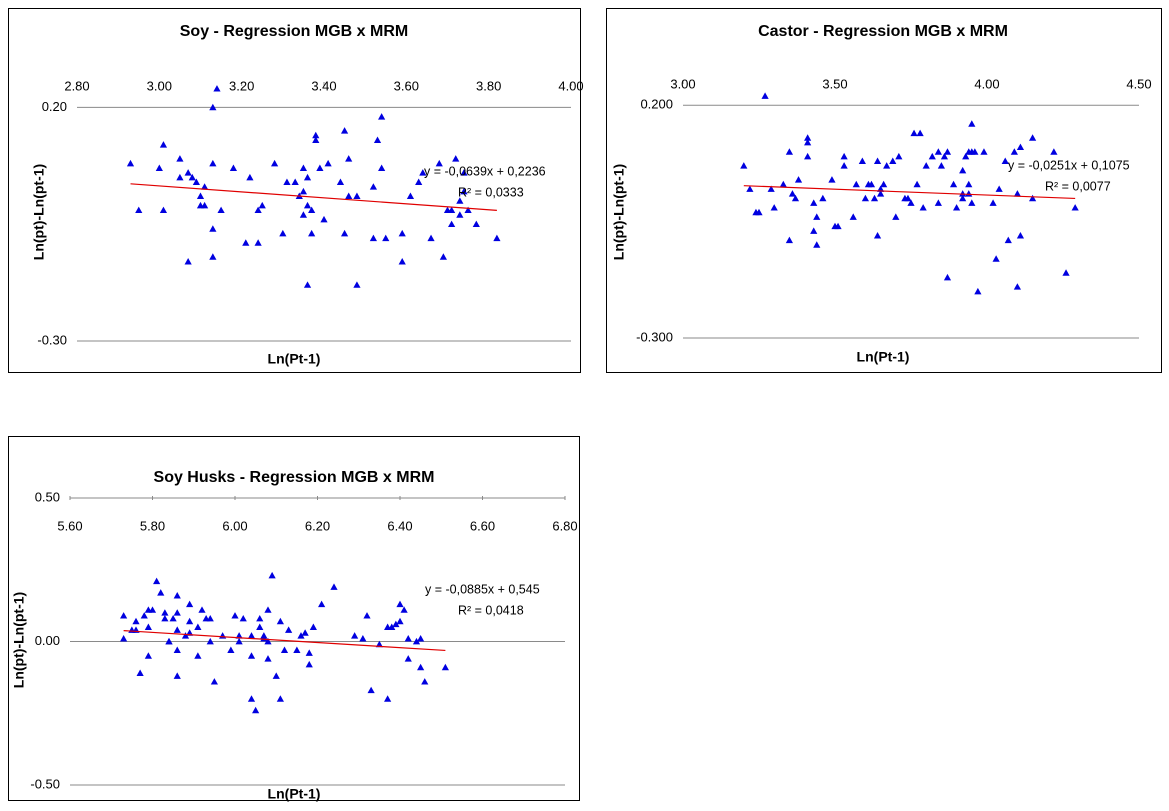  Describe the element at coordinates (1069, 165) in the screenshot. I see `trendline-equation: y = -0,0251x + 0,1075` at that location.